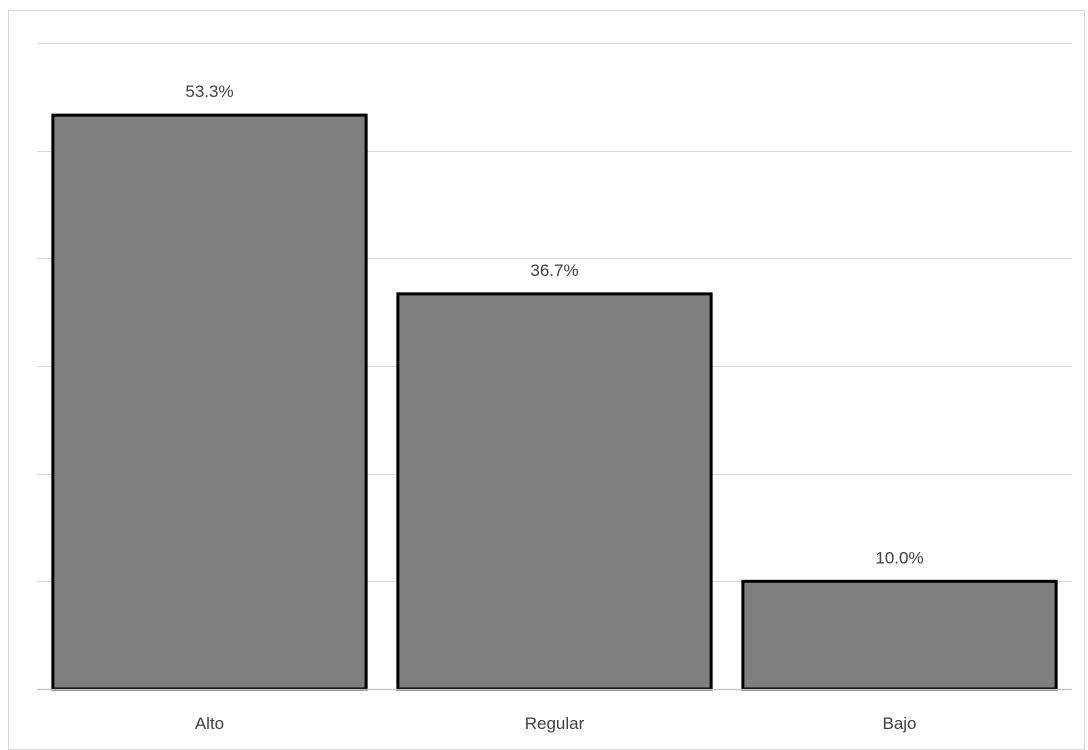  I want to click on x-tick-label-alto: Alto, so click(209, 723).